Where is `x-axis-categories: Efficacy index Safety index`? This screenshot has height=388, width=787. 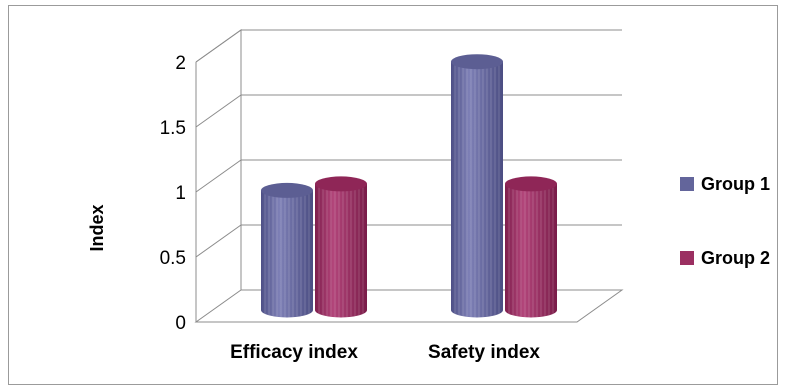
x-axis-categories: Efficacy index Safety index is located at coordinates (385, 352).